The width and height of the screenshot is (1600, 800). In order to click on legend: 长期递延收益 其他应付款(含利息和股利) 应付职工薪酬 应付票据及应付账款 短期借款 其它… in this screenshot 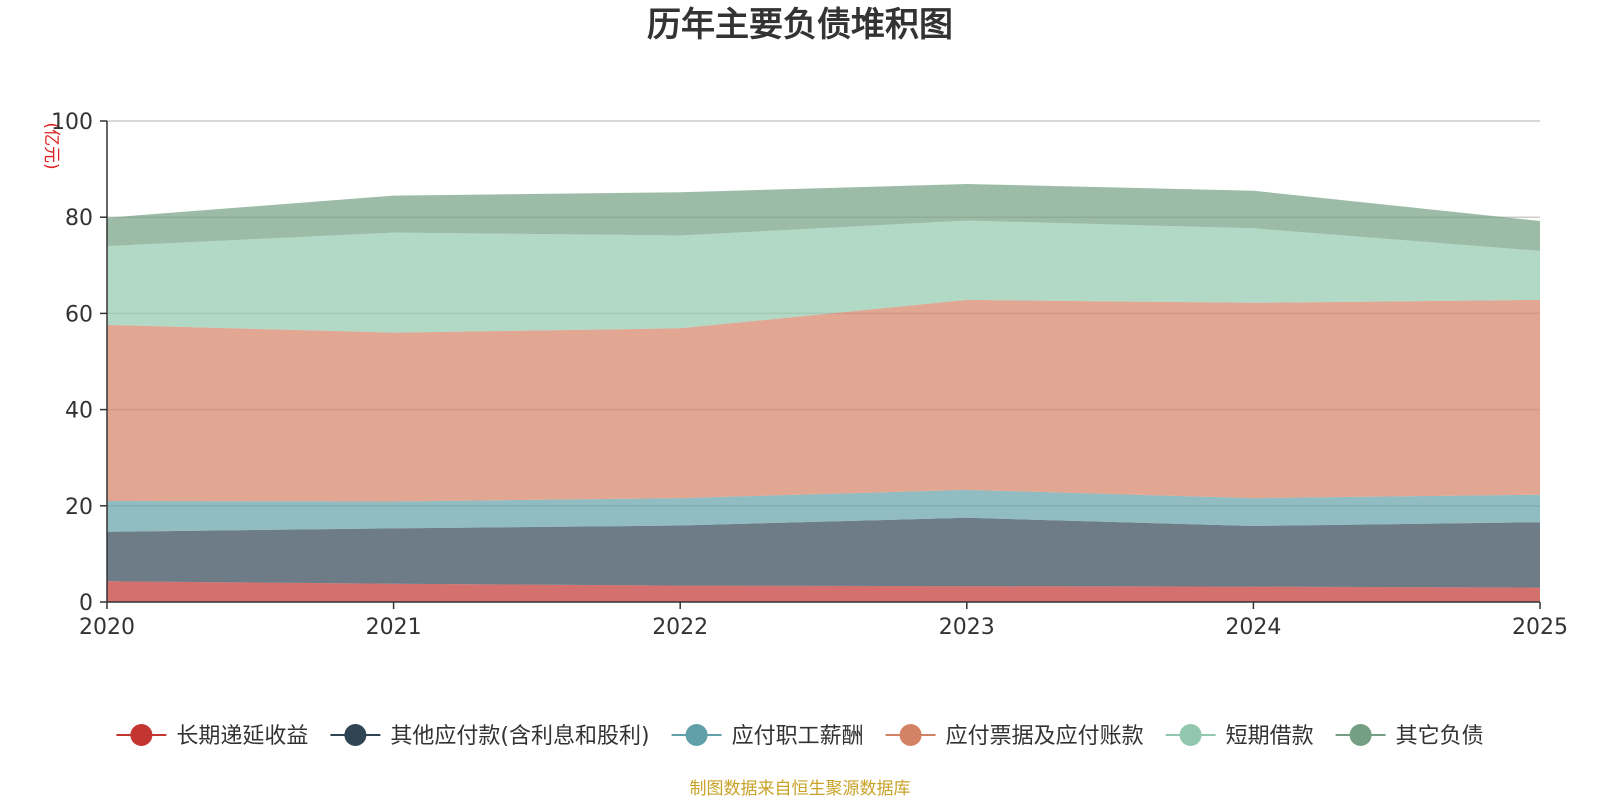, I will do `click(800, 736)`.